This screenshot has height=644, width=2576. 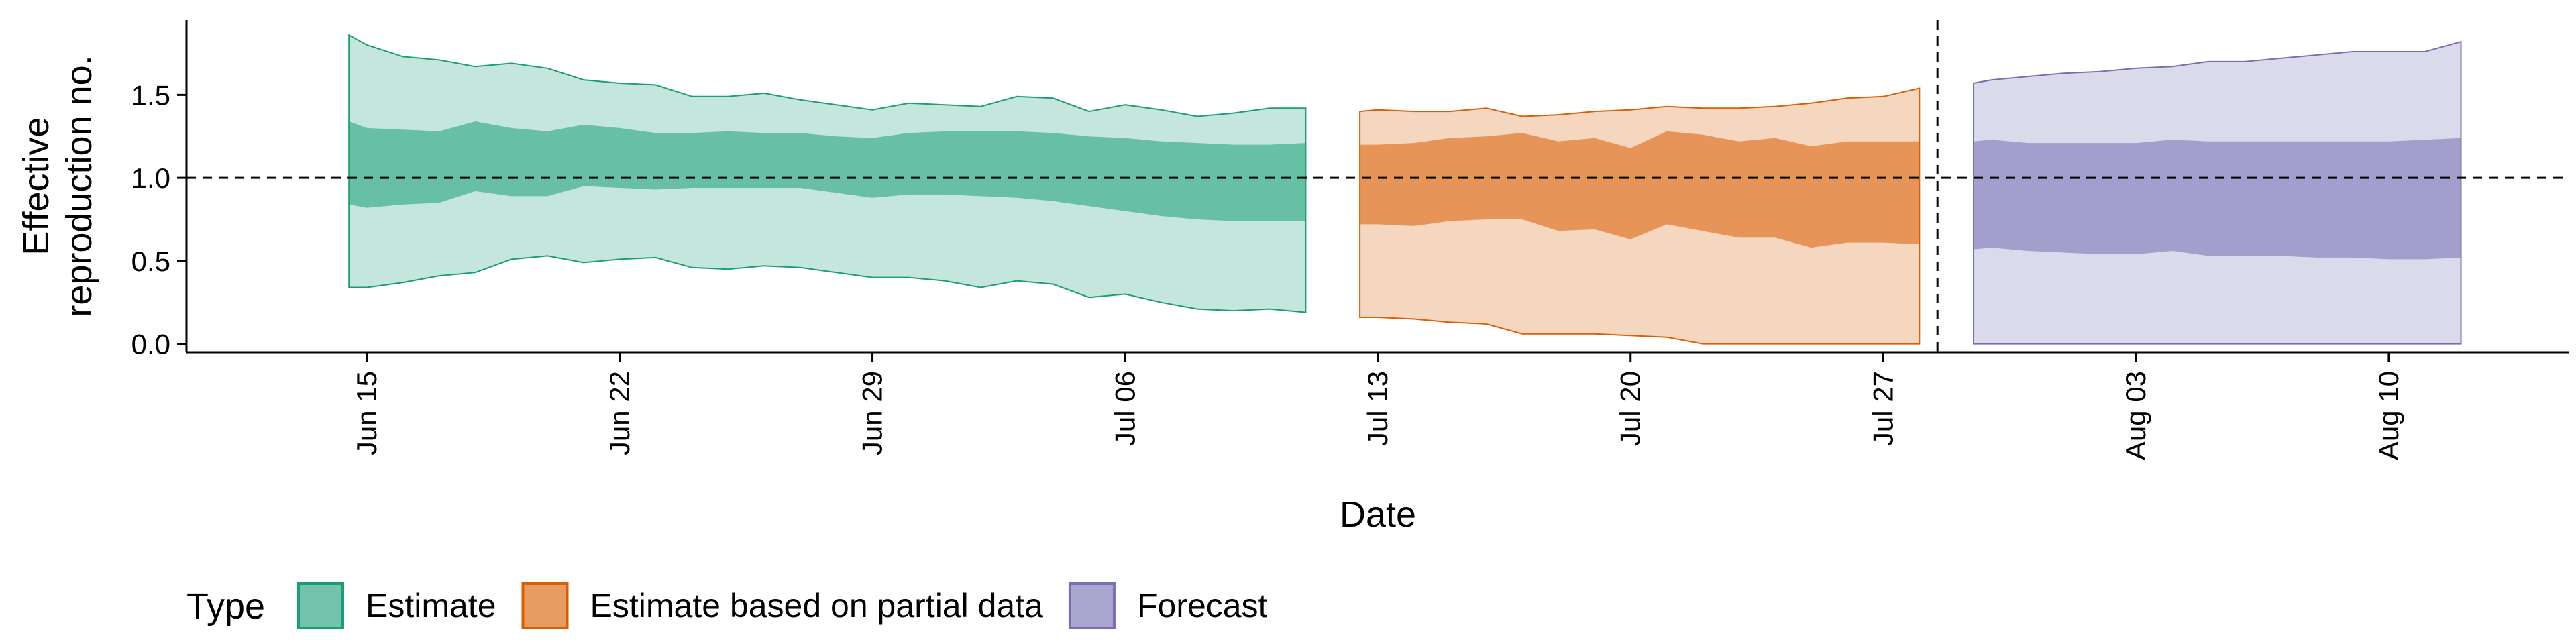 What do you see at coordinates (1640, 189) in the screenshot?
I see `ribbon-50-estimate-based-on-partial-data` at bounding box center [1640, 189].